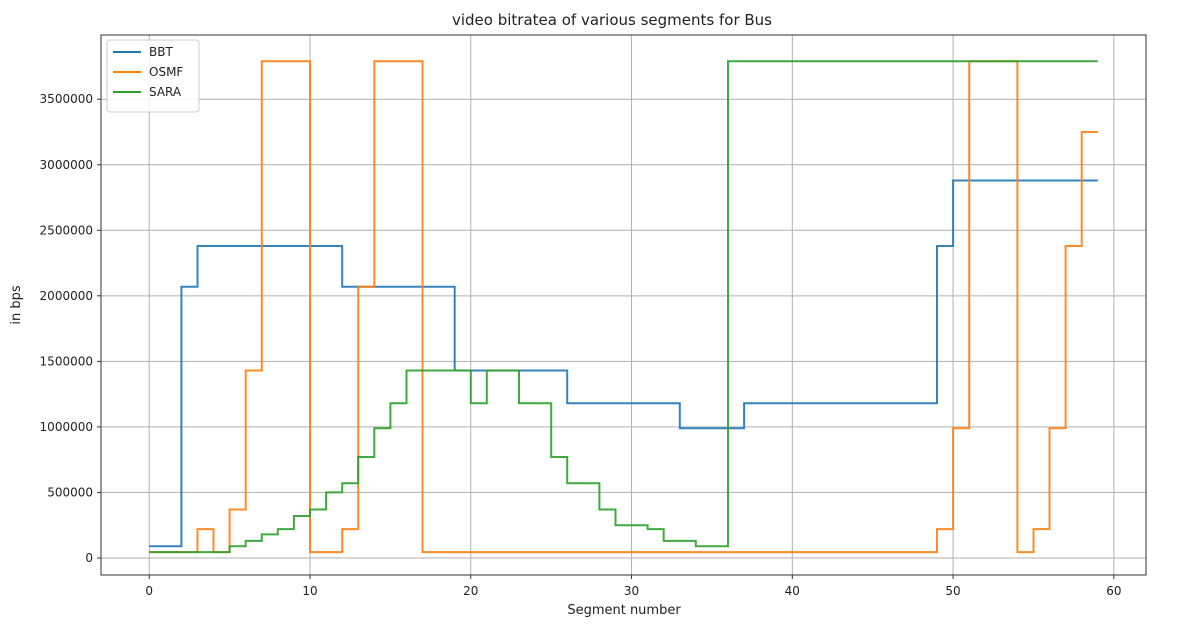 The height and width of the screenshot is (631, 1197). Describe the element at coordinates (66, 296) in the screenshot. I see `y-tick-label: 2000000` at that location.